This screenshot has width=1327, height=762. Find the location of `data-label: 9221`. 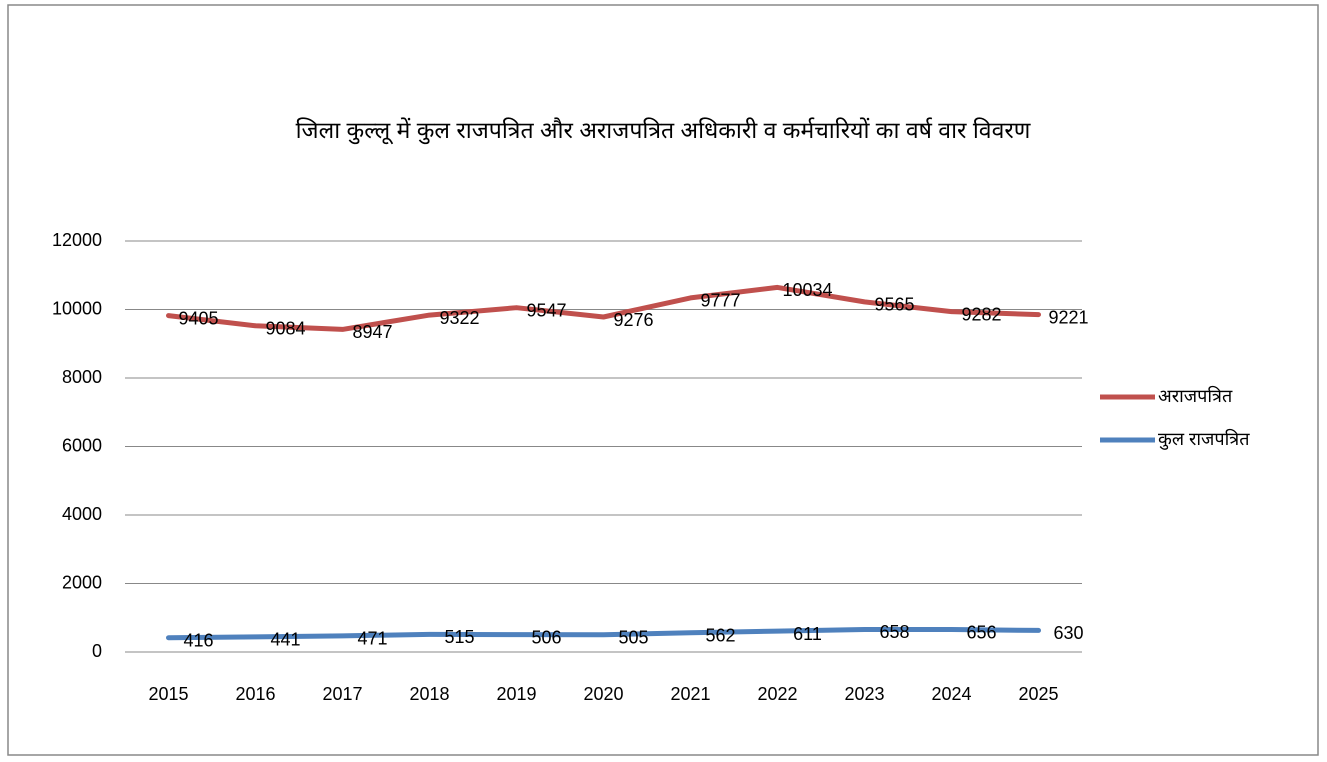

data-label: 9221 is located at coordinates (1068, 317).